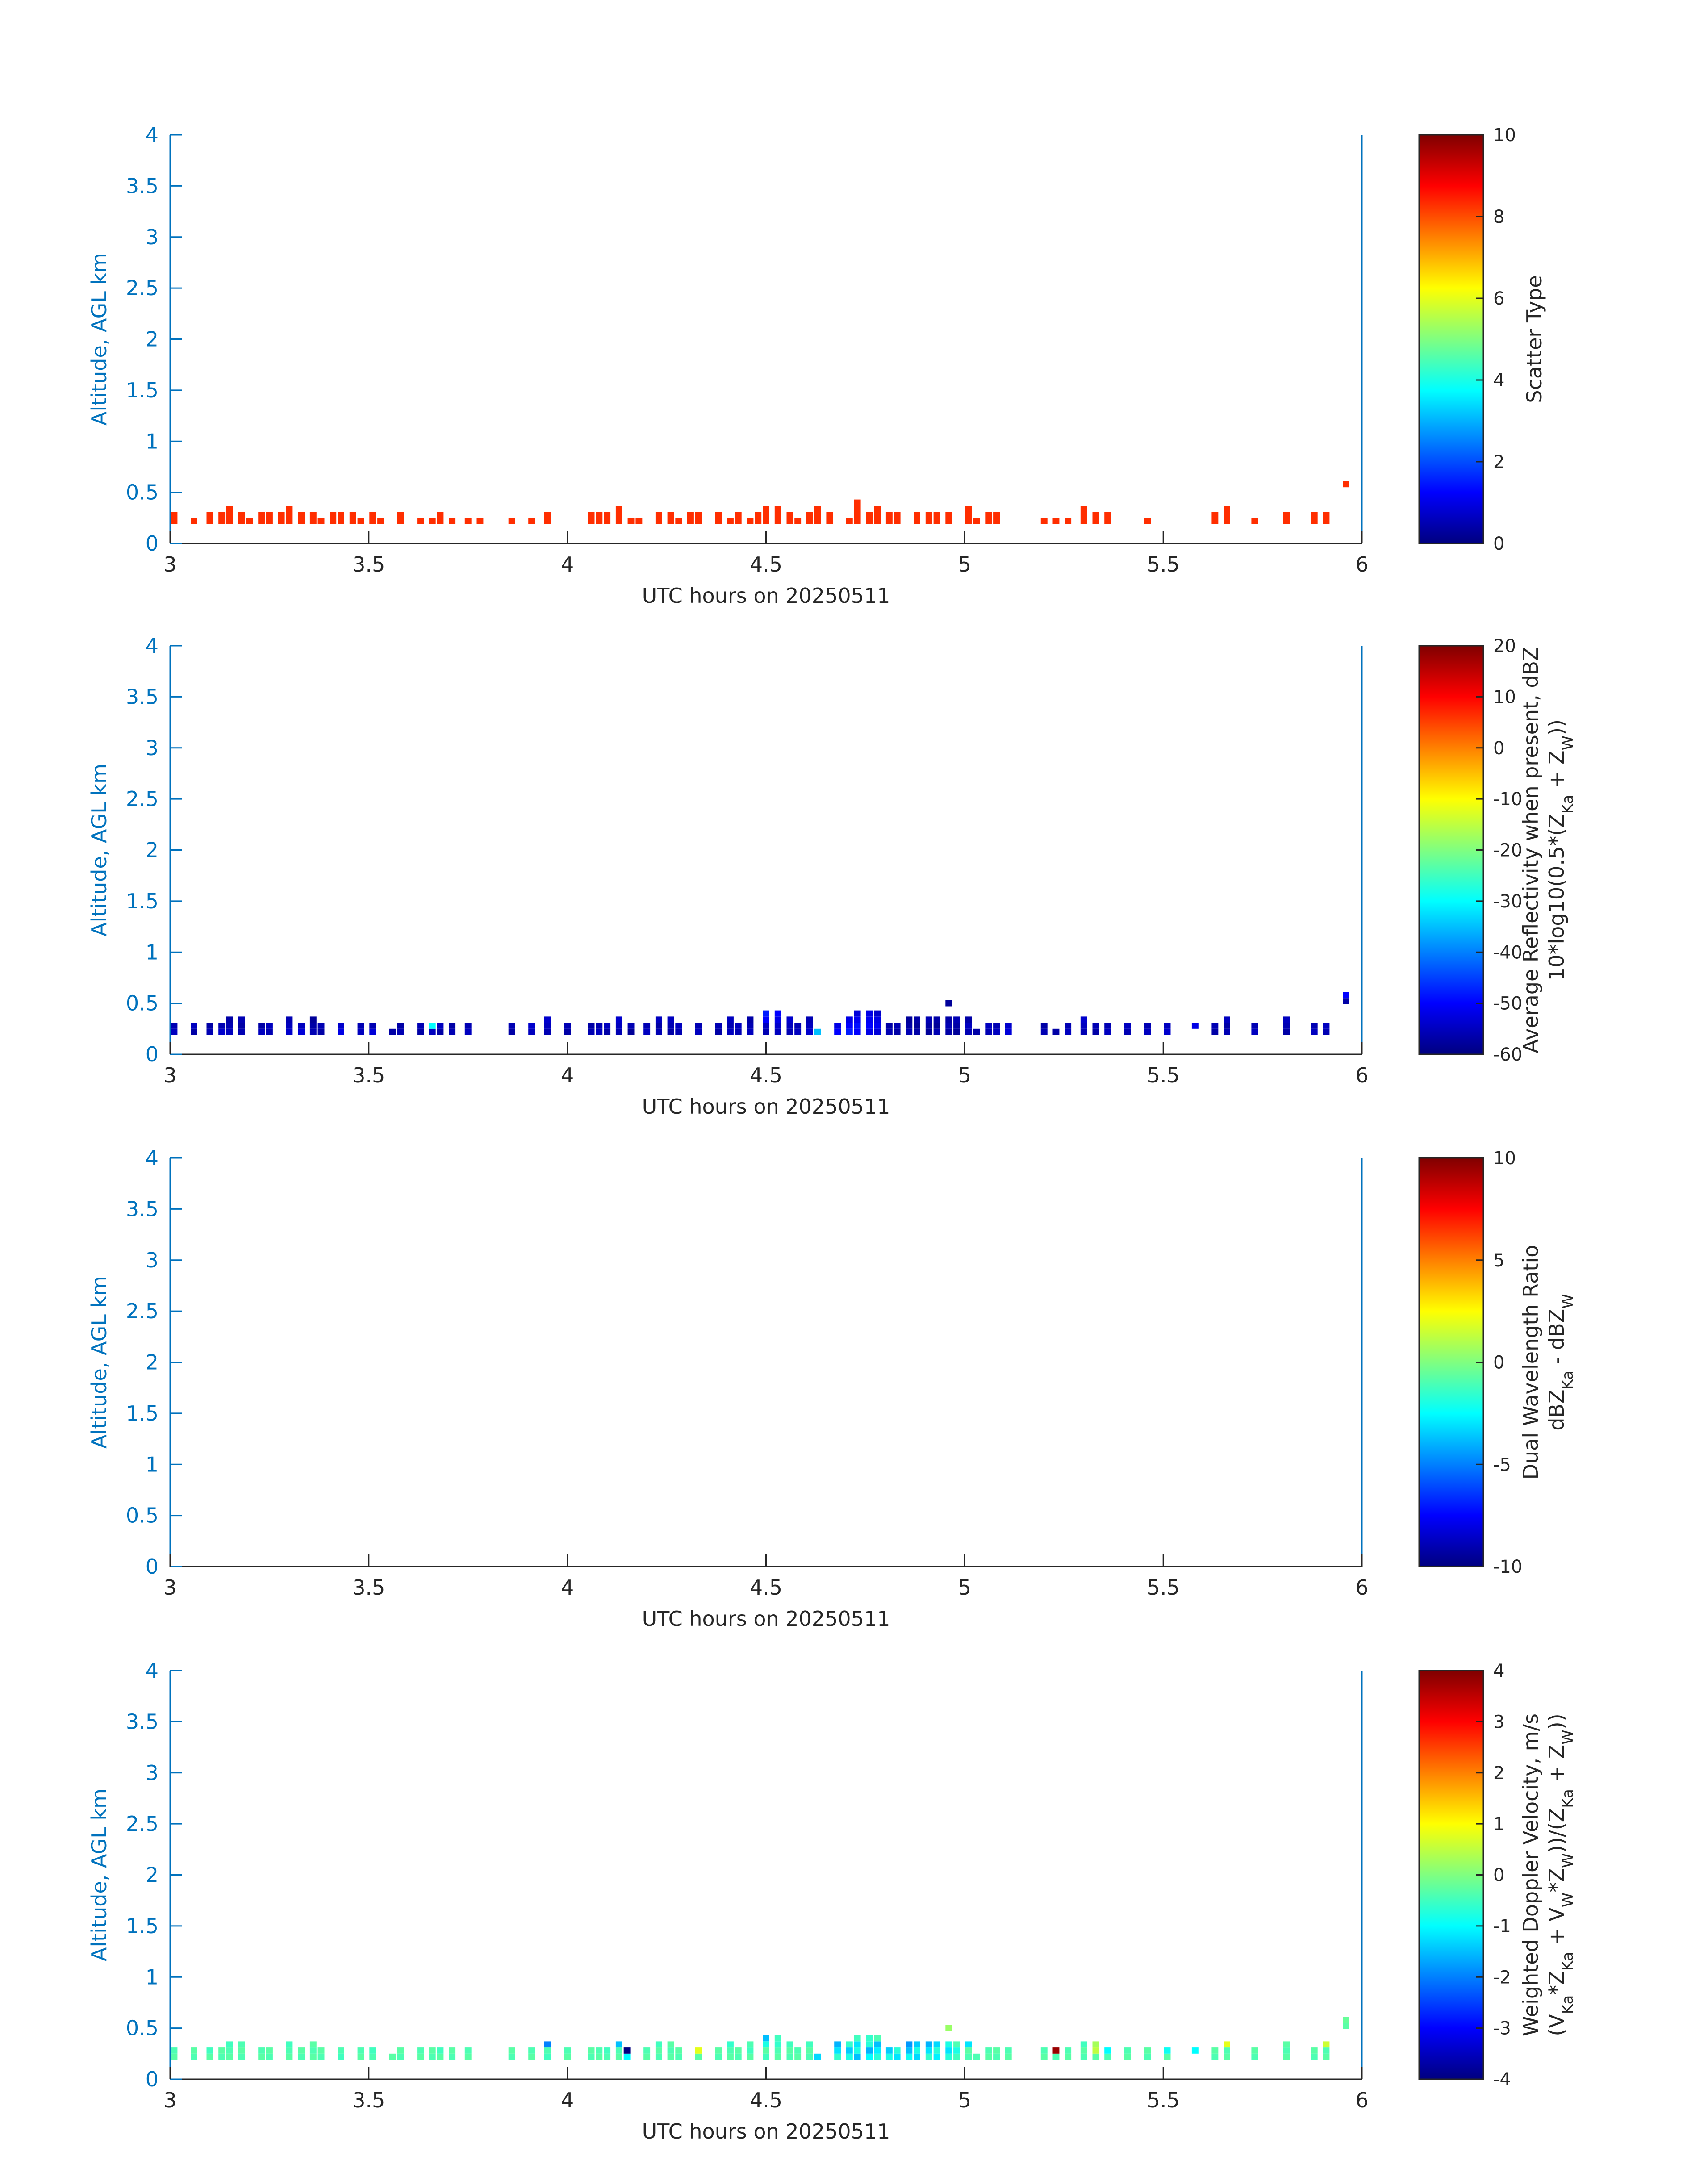  I want to click on colorbar-label-line2-part: + V, so click(1557, 1929).